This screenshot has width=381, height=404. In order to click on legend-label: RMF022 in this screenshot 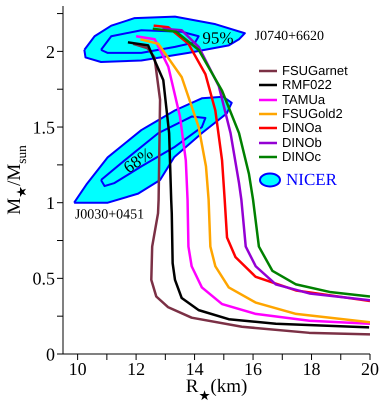, I will do `click(307, 84)`.